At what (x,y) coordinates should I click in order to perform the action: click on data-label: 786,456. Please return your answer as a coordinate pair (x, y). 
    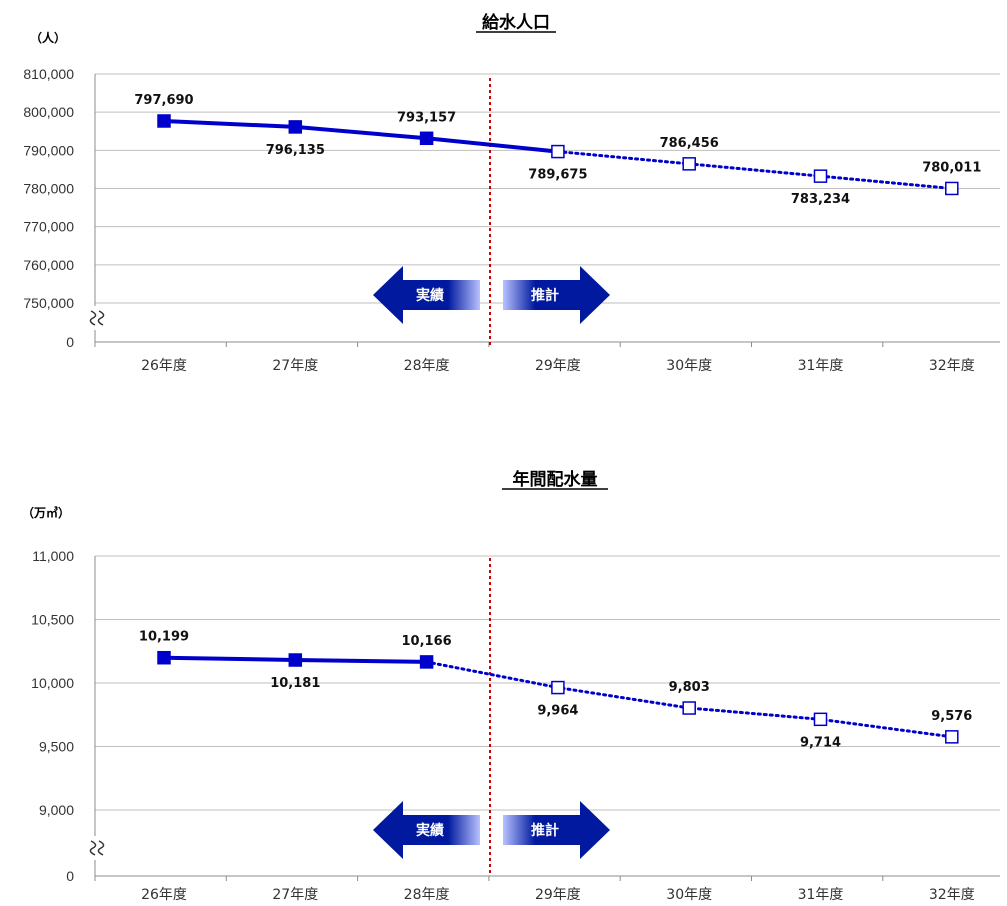
    Looking at the image, I should click on (689, 143).